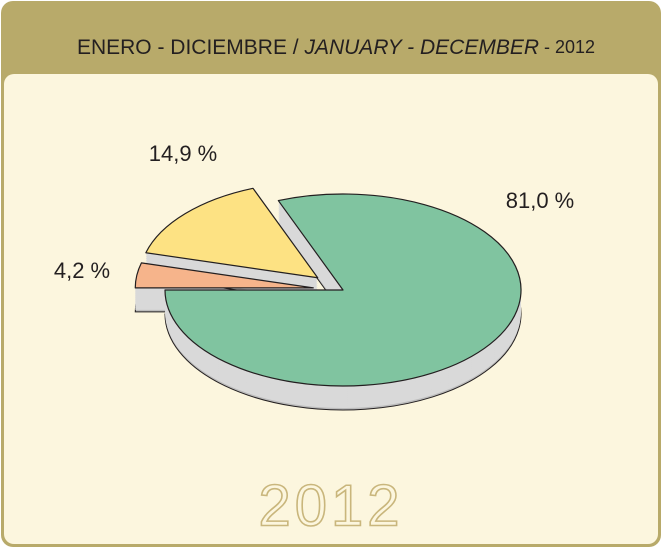  Describe the element at coordinates (540, 200) in the screenshot. I see `data-label: 81,0 %` at that location.